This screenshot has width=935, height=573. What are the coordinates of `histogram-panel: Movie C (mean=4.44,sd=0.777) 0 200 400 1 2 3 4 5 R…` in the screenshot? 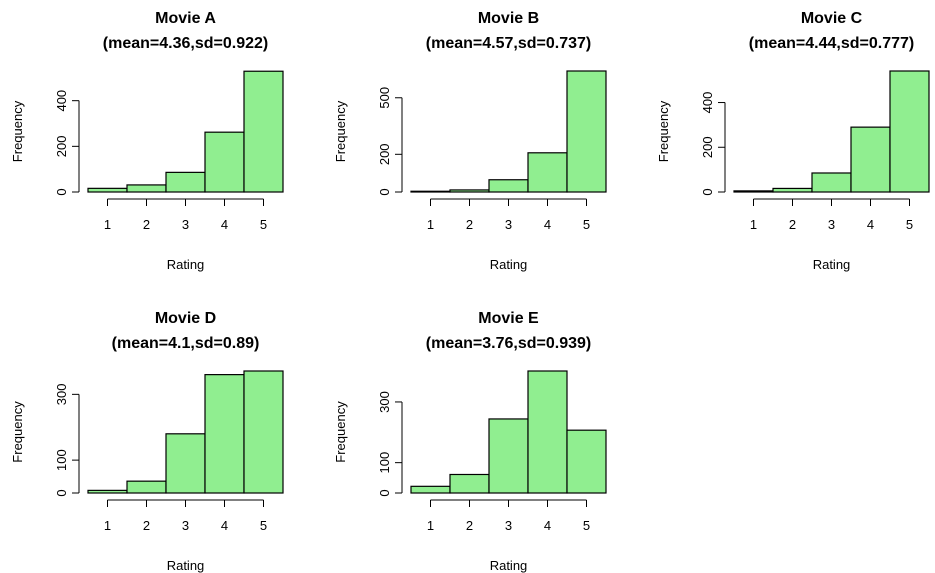 It's located at (793, 141).